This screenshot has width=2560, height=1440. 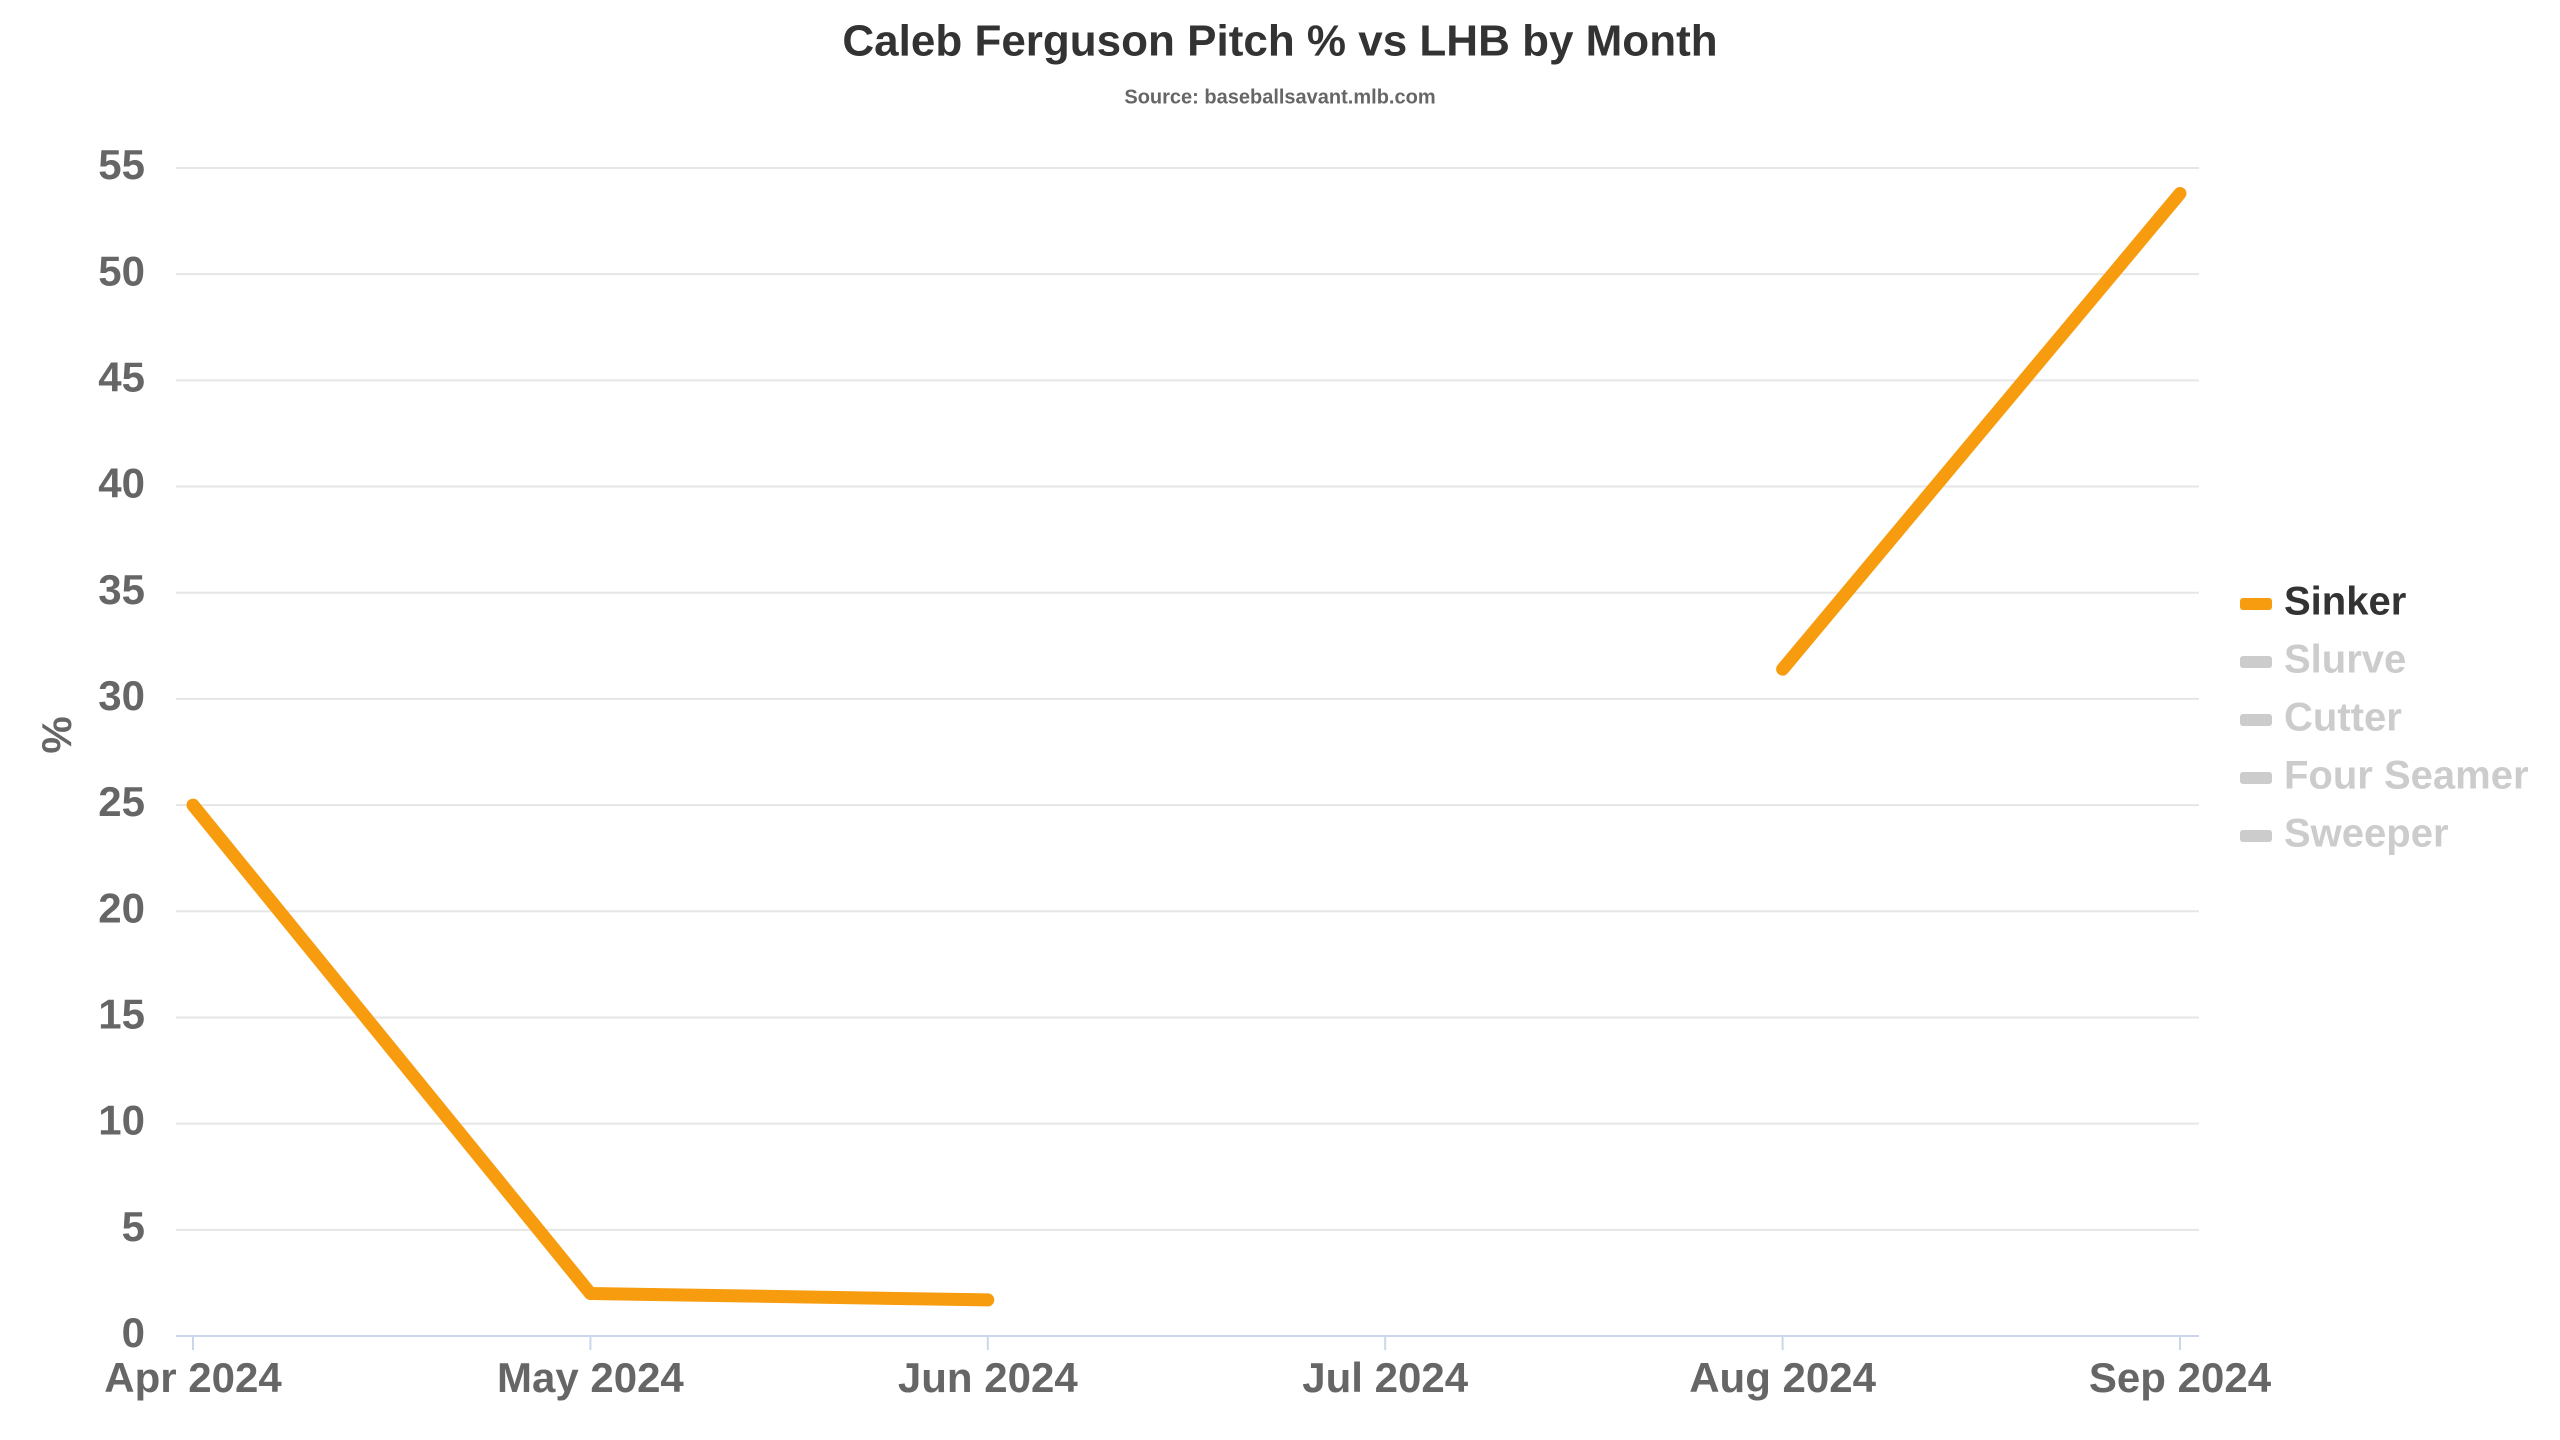 I want to click on x-tick-label: Aug 2024, so click(x=1782, y=1377).